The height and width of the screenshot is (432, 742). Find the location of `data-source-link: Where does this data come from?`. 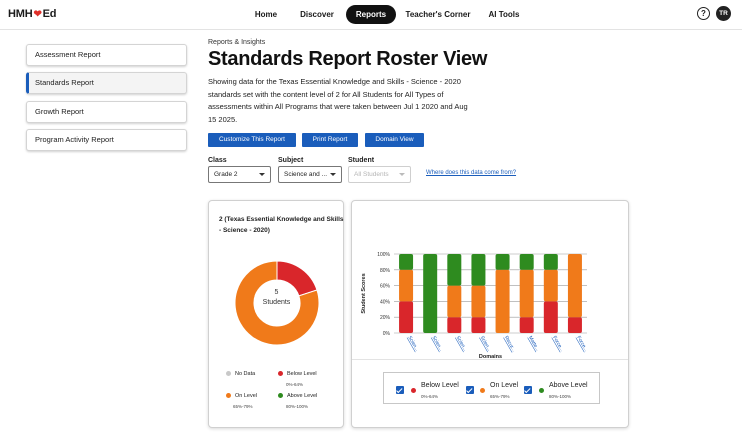

data-source-link: Where does this data come from? is located at coordinates (471, 173).